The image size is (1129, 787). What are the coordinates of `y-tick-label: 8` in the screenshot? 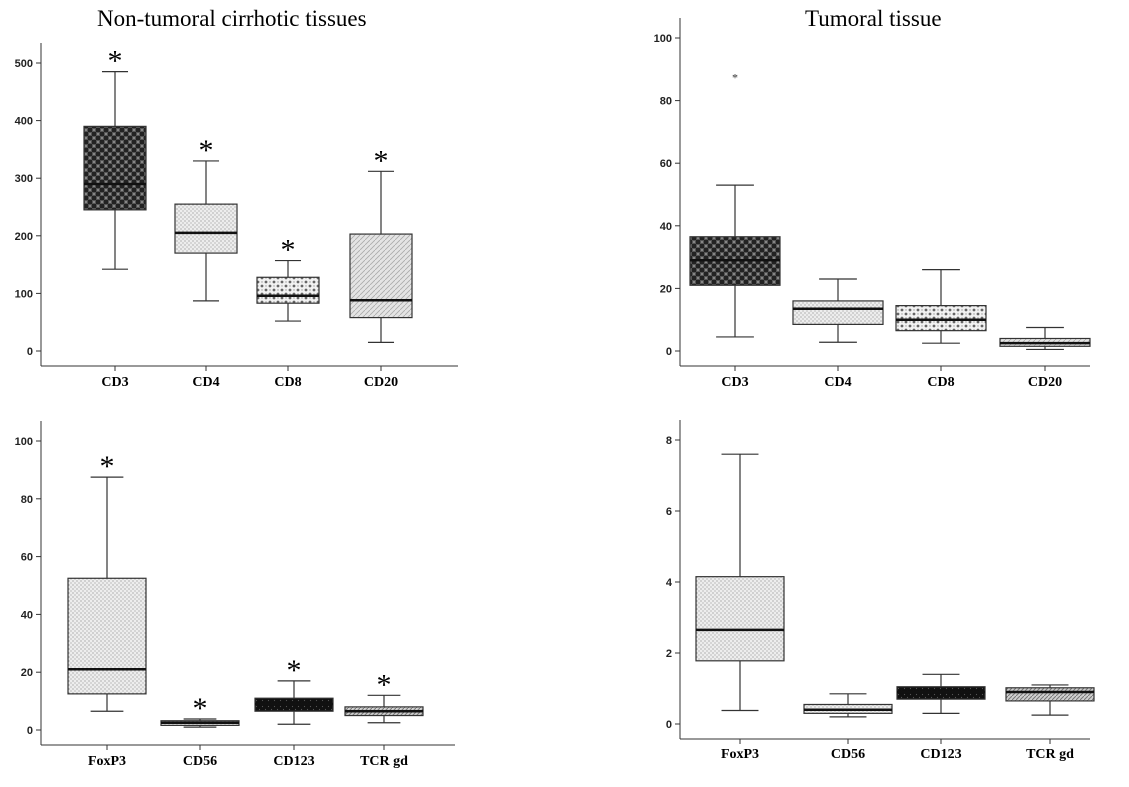 It's located at (669, 441).